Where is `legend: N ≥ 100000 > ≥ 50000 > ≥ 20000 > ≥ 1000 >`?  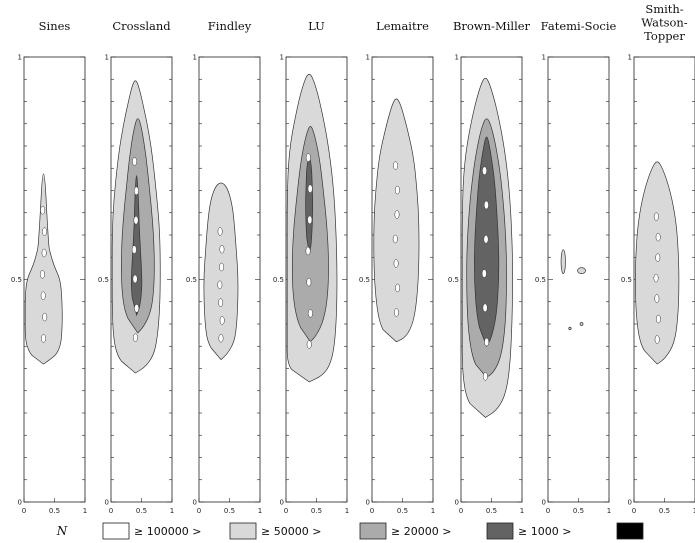 legend: N ≥ 100000 > ≥ 50000 > ≥ 20000 > ≥ 1000 > is located at coordinates (350, 531).